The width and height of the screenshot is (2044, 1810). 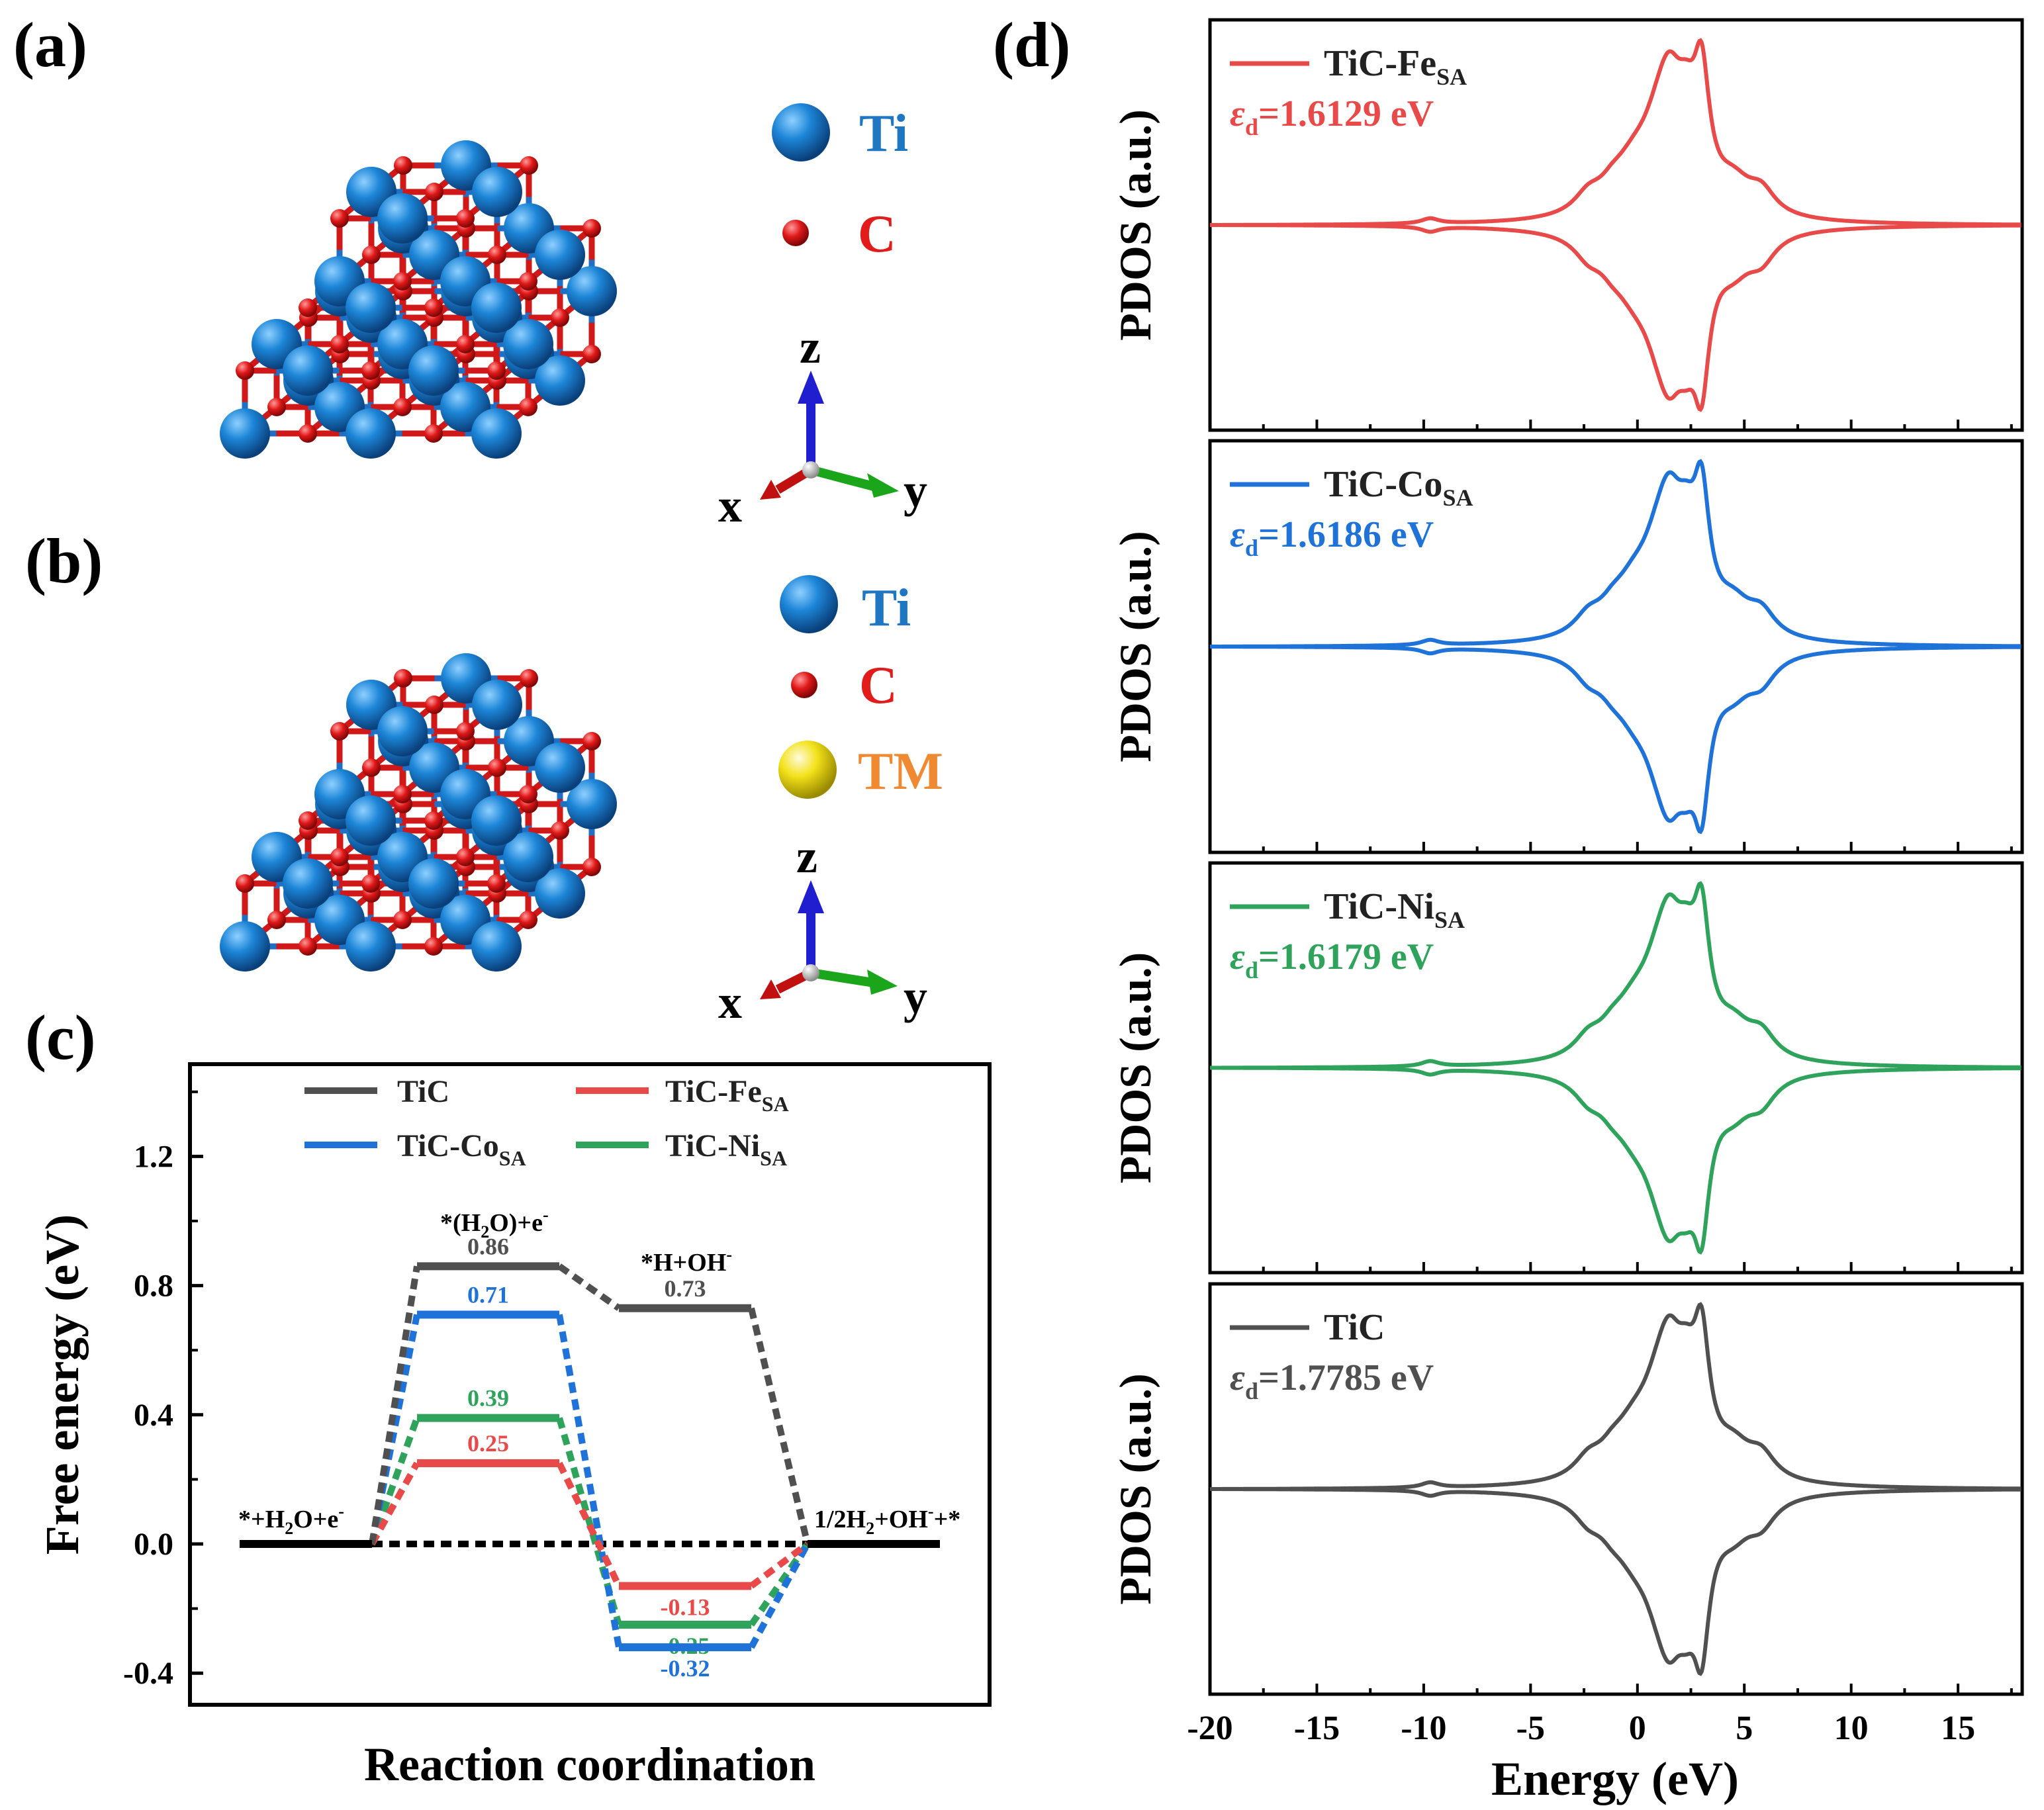 I want to click on panel-letter-a: (a), so click(x=50, y=44).